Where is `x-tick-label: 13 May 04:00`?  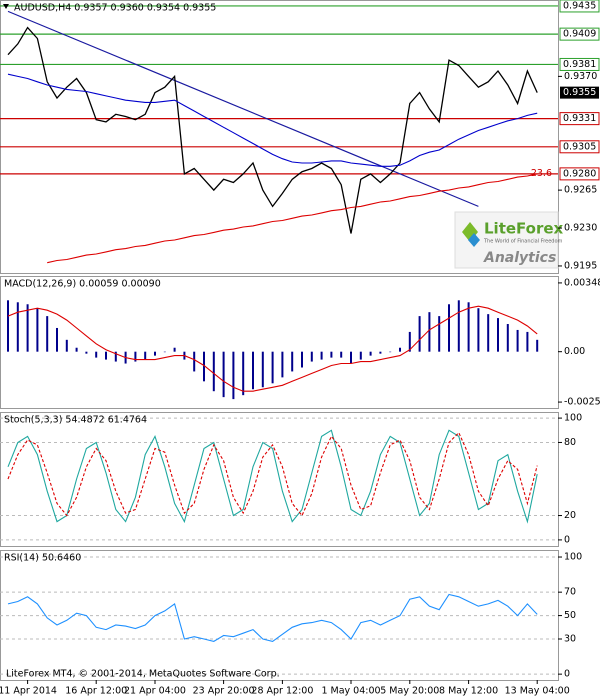 x-tick-label: 13 May 04:00 is located at coordinates (537, 691).